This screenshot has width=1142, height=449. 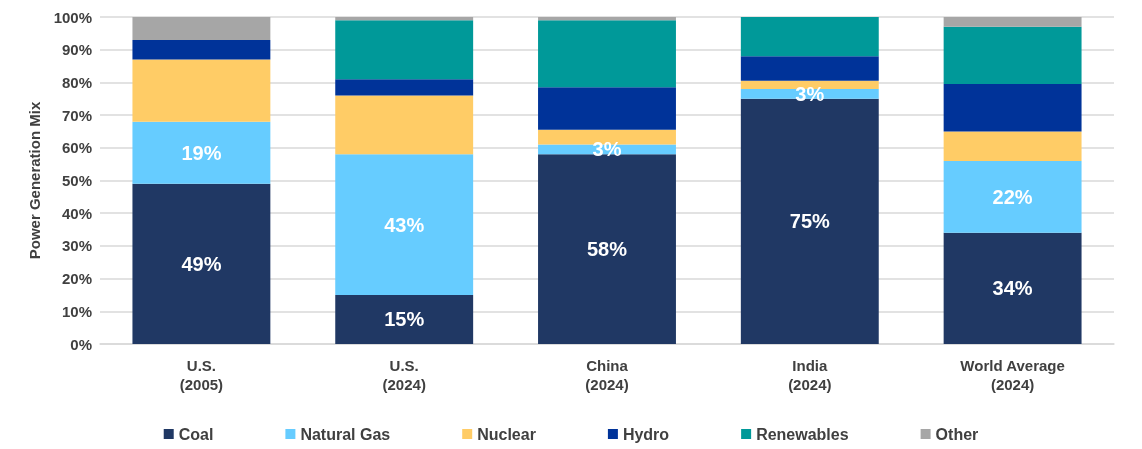 What do you see at coordinates (646, 434) in the screenshot?
I see `legend-label: Hydro` at bounding box center [646, 434].